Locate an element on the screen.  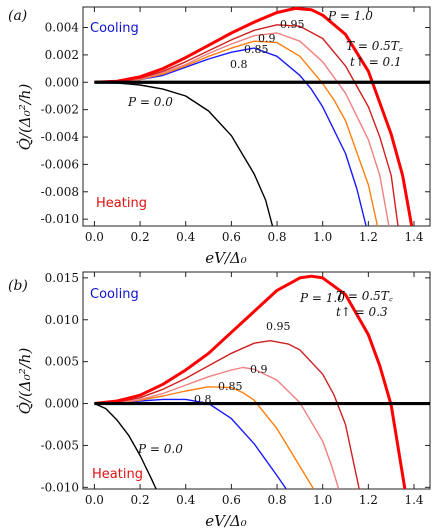
y-tick-label: 0.004 is located at coordinates (62, 28).